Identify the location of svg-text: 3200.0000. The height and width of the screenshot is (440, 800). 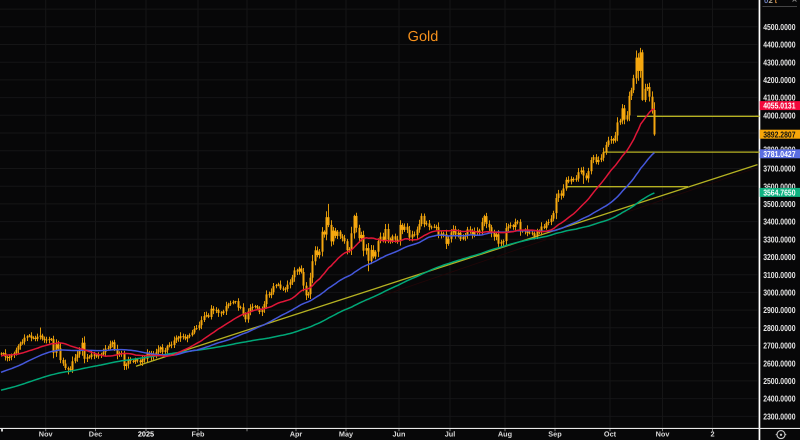
(779, 257).